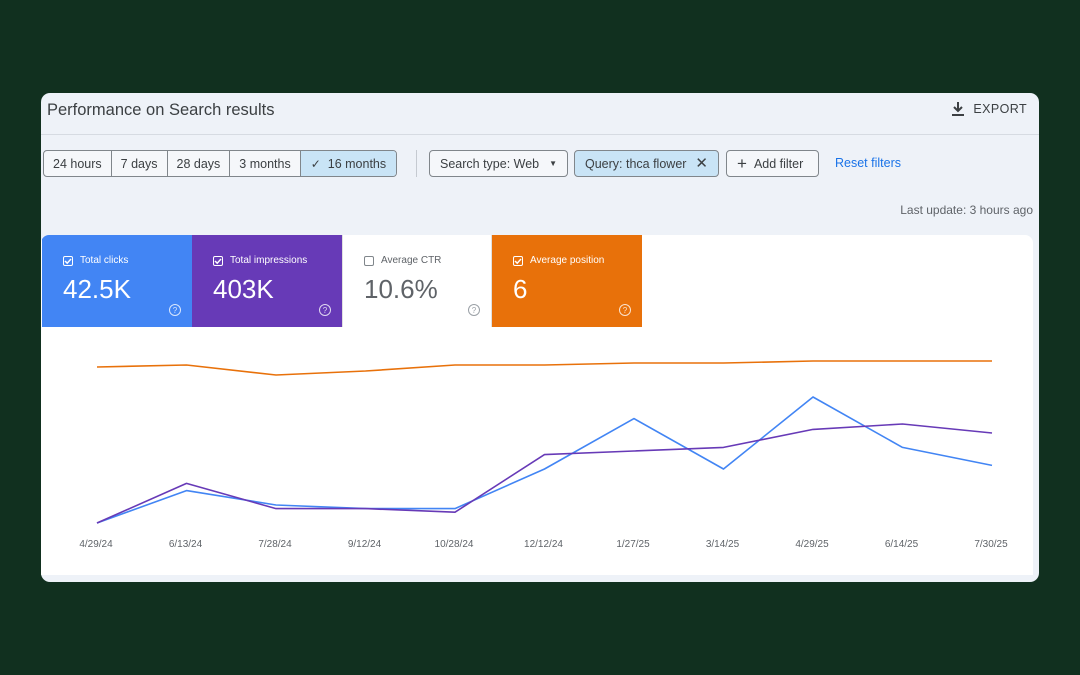 The height and width of the screenshot is (675, 1080). I want to click on range-label: 7 days, so click(139, 163).